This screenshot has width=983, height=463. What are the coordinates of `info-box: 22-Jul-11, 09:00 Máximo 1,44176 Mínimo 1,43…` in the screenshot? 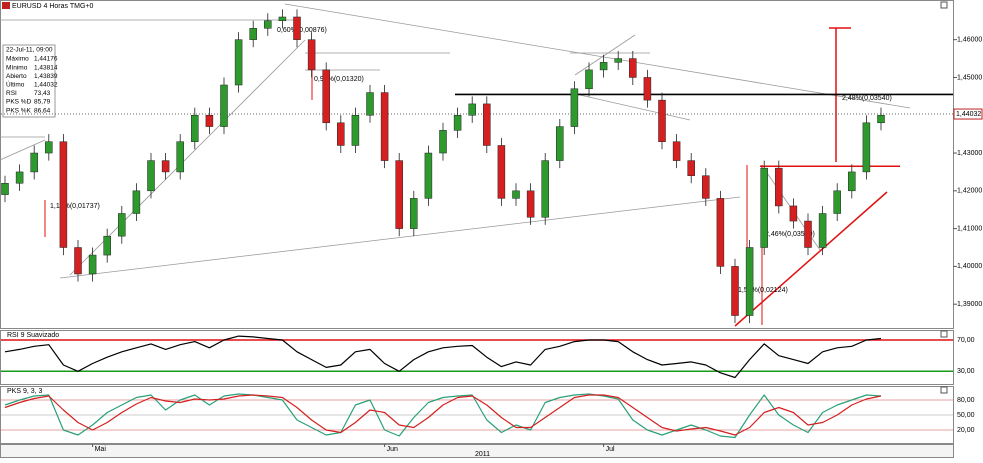 It's located at (30, 81).